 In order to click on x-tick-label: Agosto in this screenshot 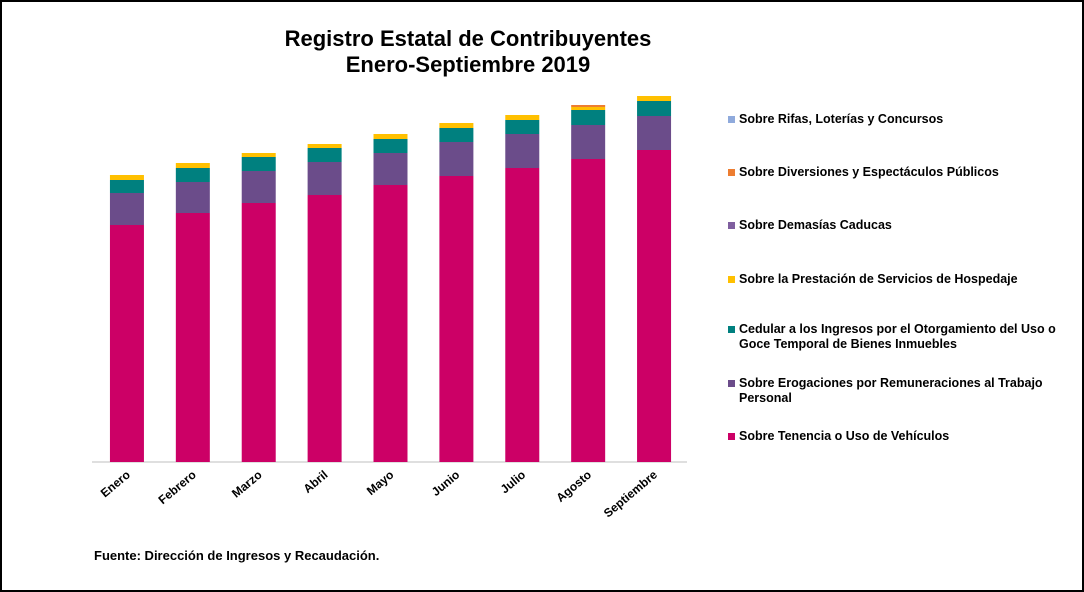, I will do `click(573, 486)`.